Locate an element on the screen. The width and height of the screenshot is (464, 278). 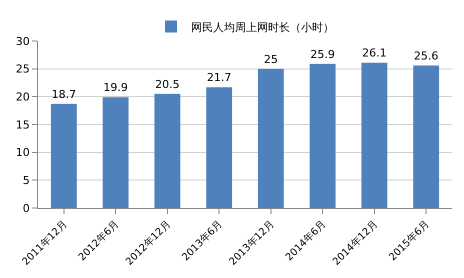
y-tick-label: 20 is located at coordinates (23, 97).